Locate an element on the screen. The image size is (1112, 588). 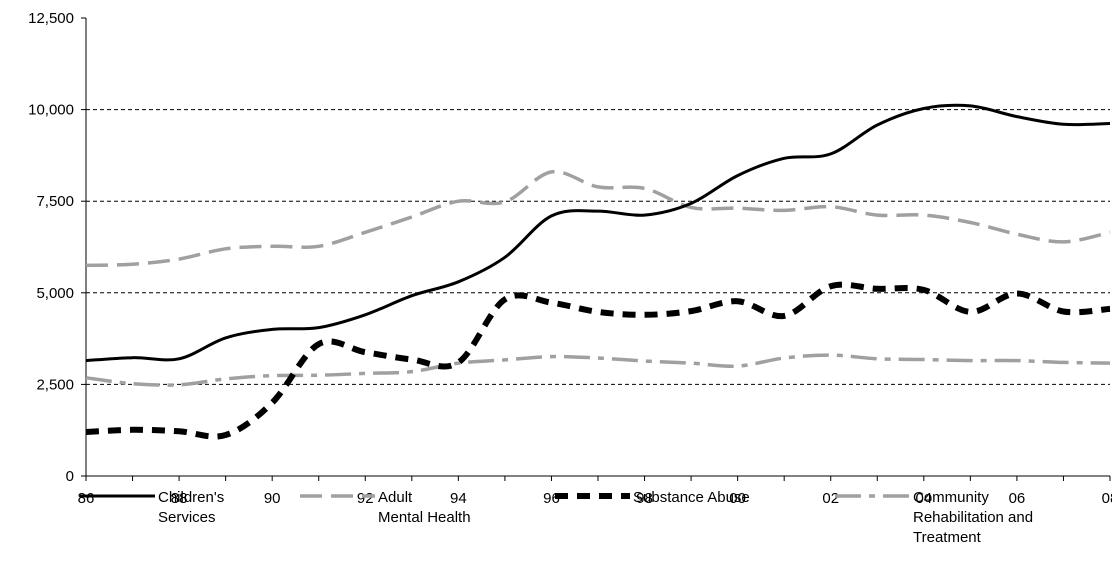
x-tick-label: 98 is located at coordinates (644, 498).